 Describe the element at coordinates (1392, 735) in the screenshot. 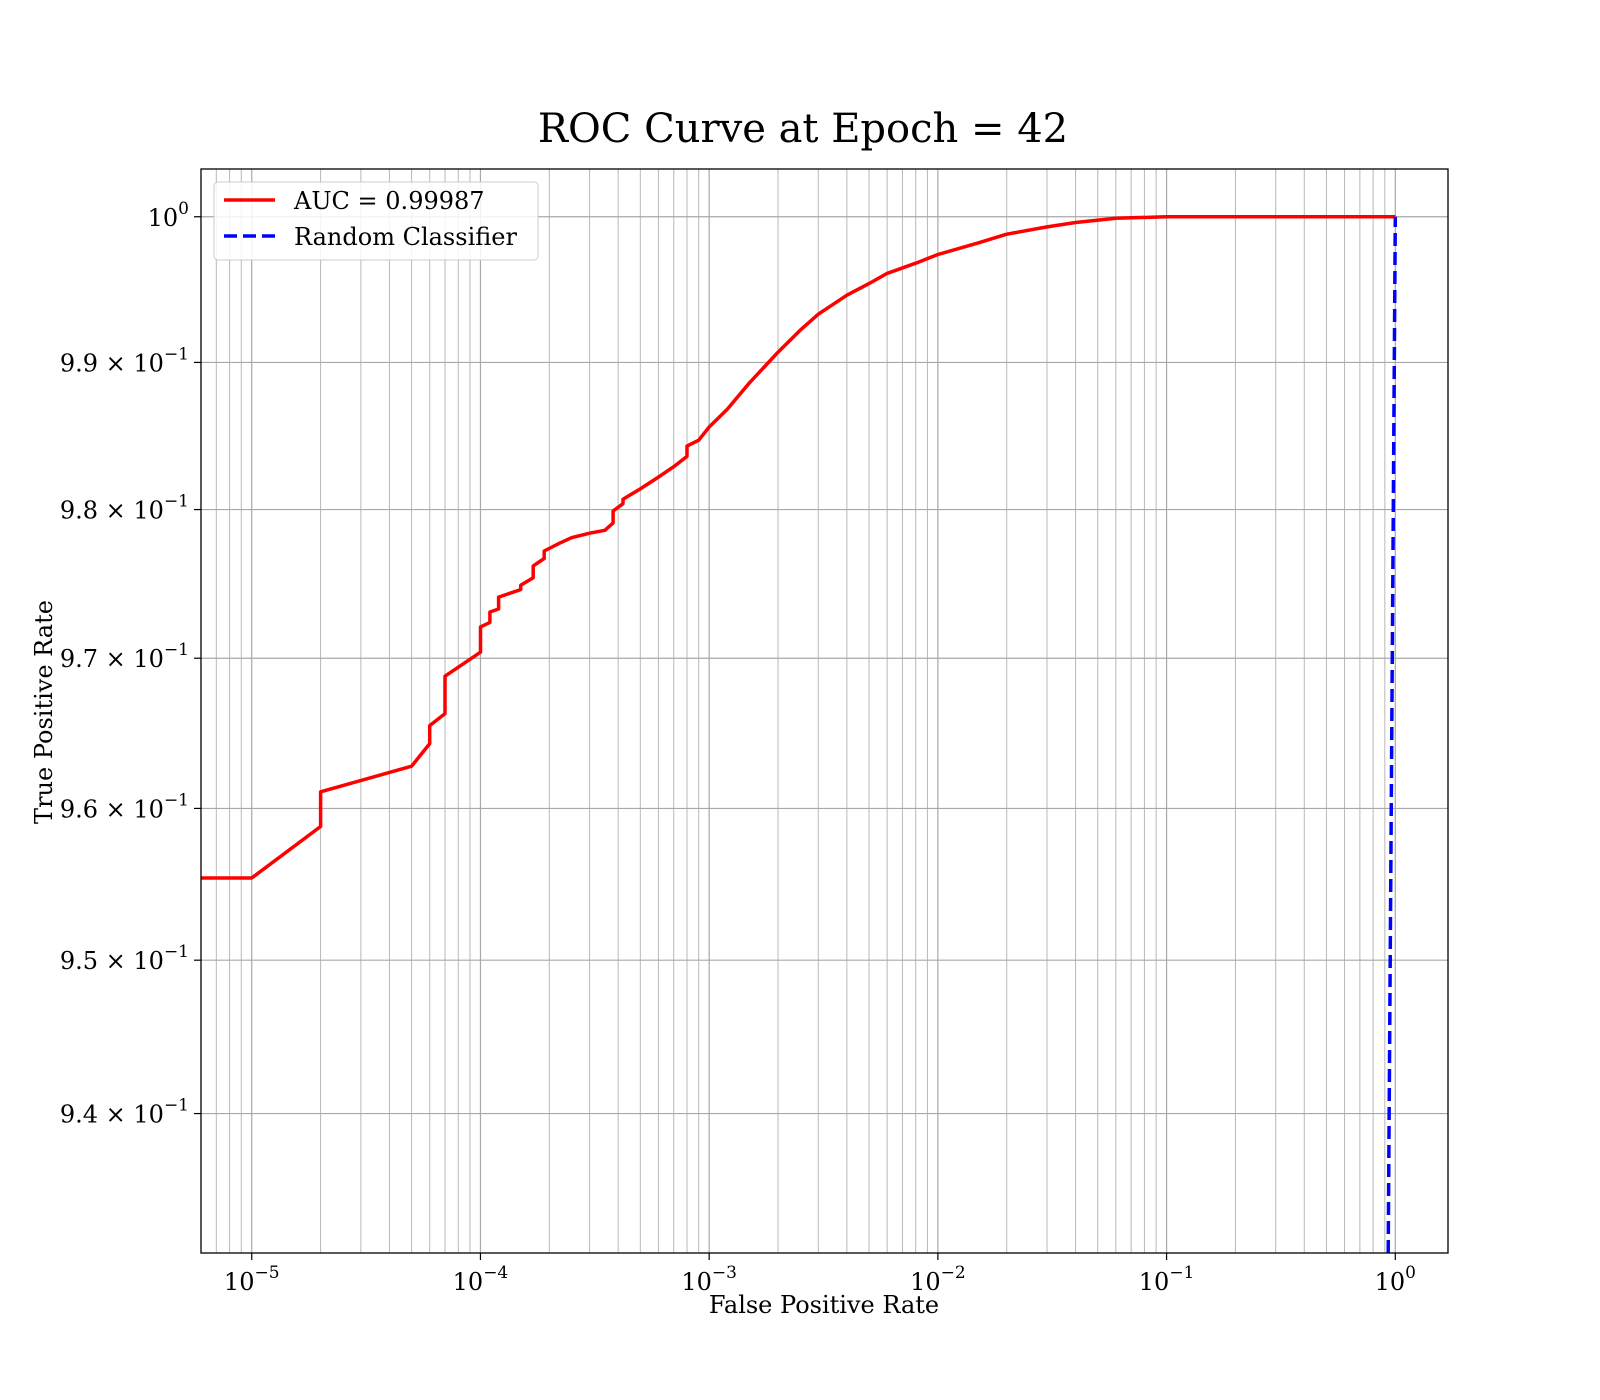

I see `random-classifier-line` at that location.